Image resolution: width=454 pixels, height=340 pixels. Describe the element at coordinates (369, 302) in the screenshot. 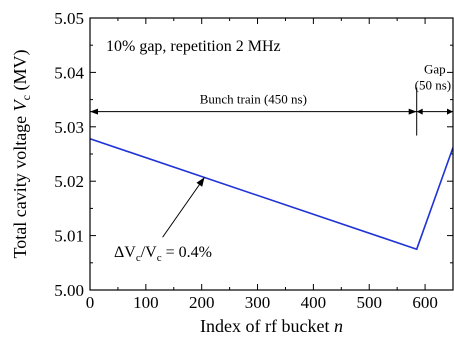

I see `x-tick-label: 500` at that location.